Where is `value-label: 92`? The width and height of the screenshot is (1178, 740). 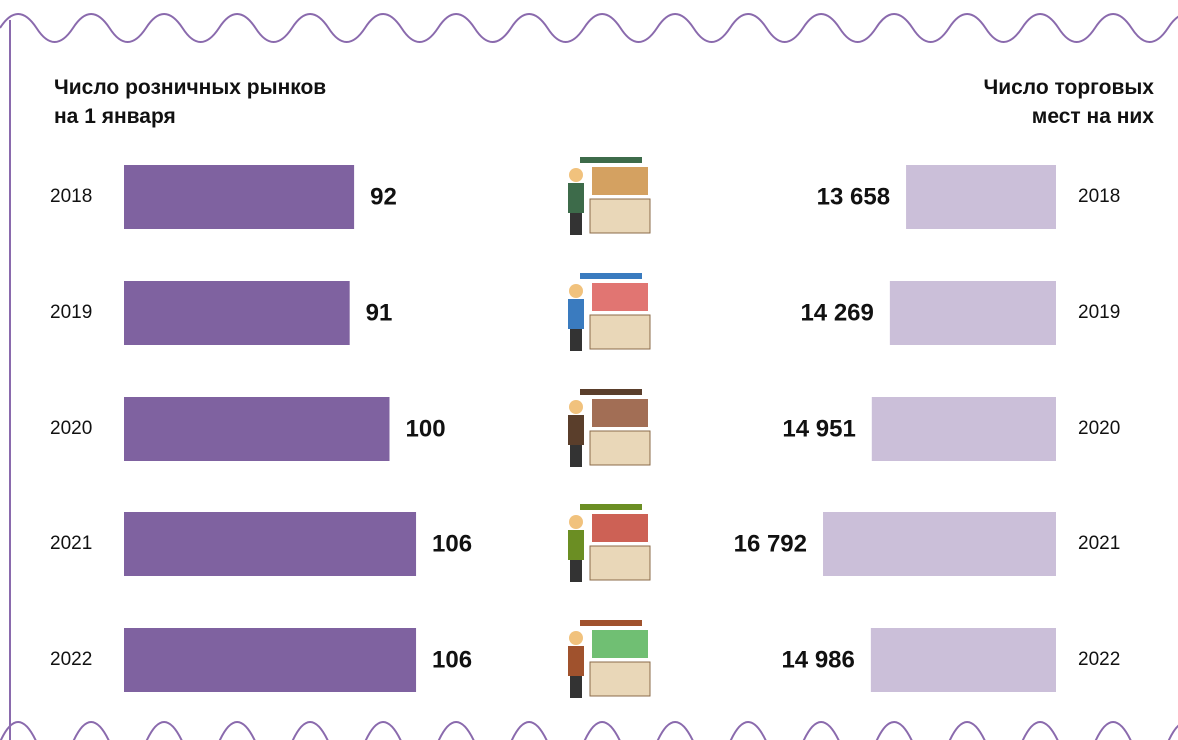
value-label: 92 is located at coordinates (383, 196).